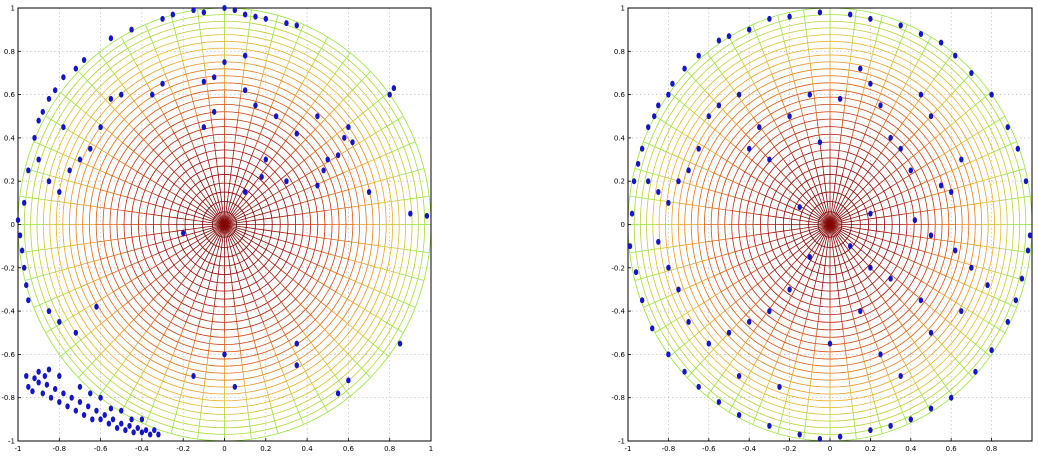 This screenshot has height=462, width=1038. What do you see at coordinates (619, 182) in the screenshot?
I see `y-tick-label: 0.2` at bounding box center [619, 182].